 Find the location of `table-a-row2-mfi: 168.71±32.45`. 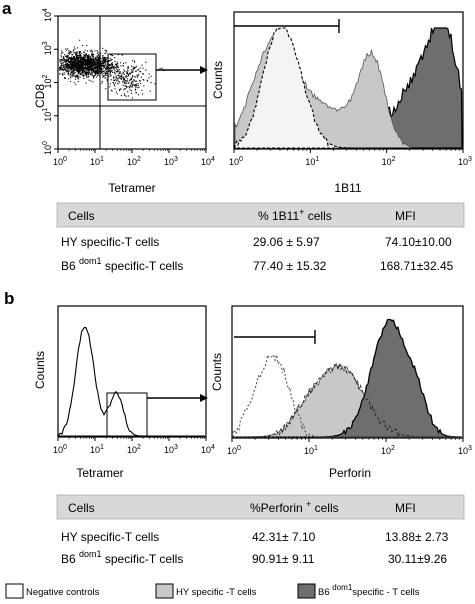

table-a-row2-mfi: 168.71±32.45 is located at coordinates (417, 266).